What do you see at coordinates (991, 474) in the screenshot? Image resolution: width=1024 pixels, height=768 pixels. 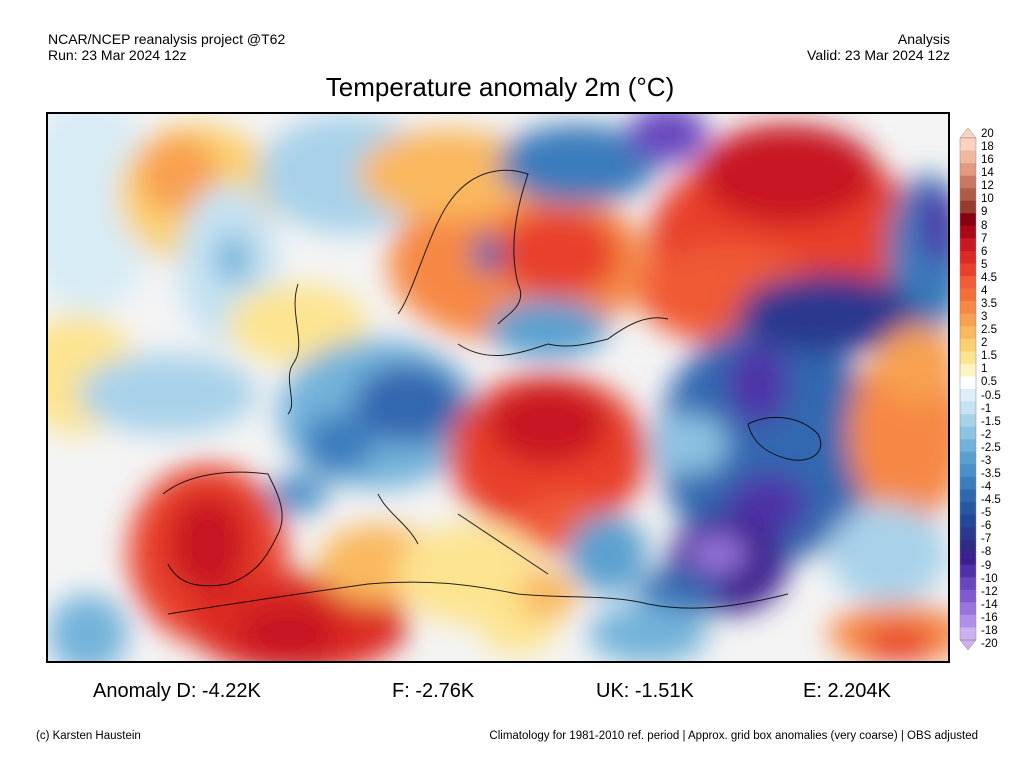 I see `colorbar-label: -3.5` at bounding box center [991, 474].